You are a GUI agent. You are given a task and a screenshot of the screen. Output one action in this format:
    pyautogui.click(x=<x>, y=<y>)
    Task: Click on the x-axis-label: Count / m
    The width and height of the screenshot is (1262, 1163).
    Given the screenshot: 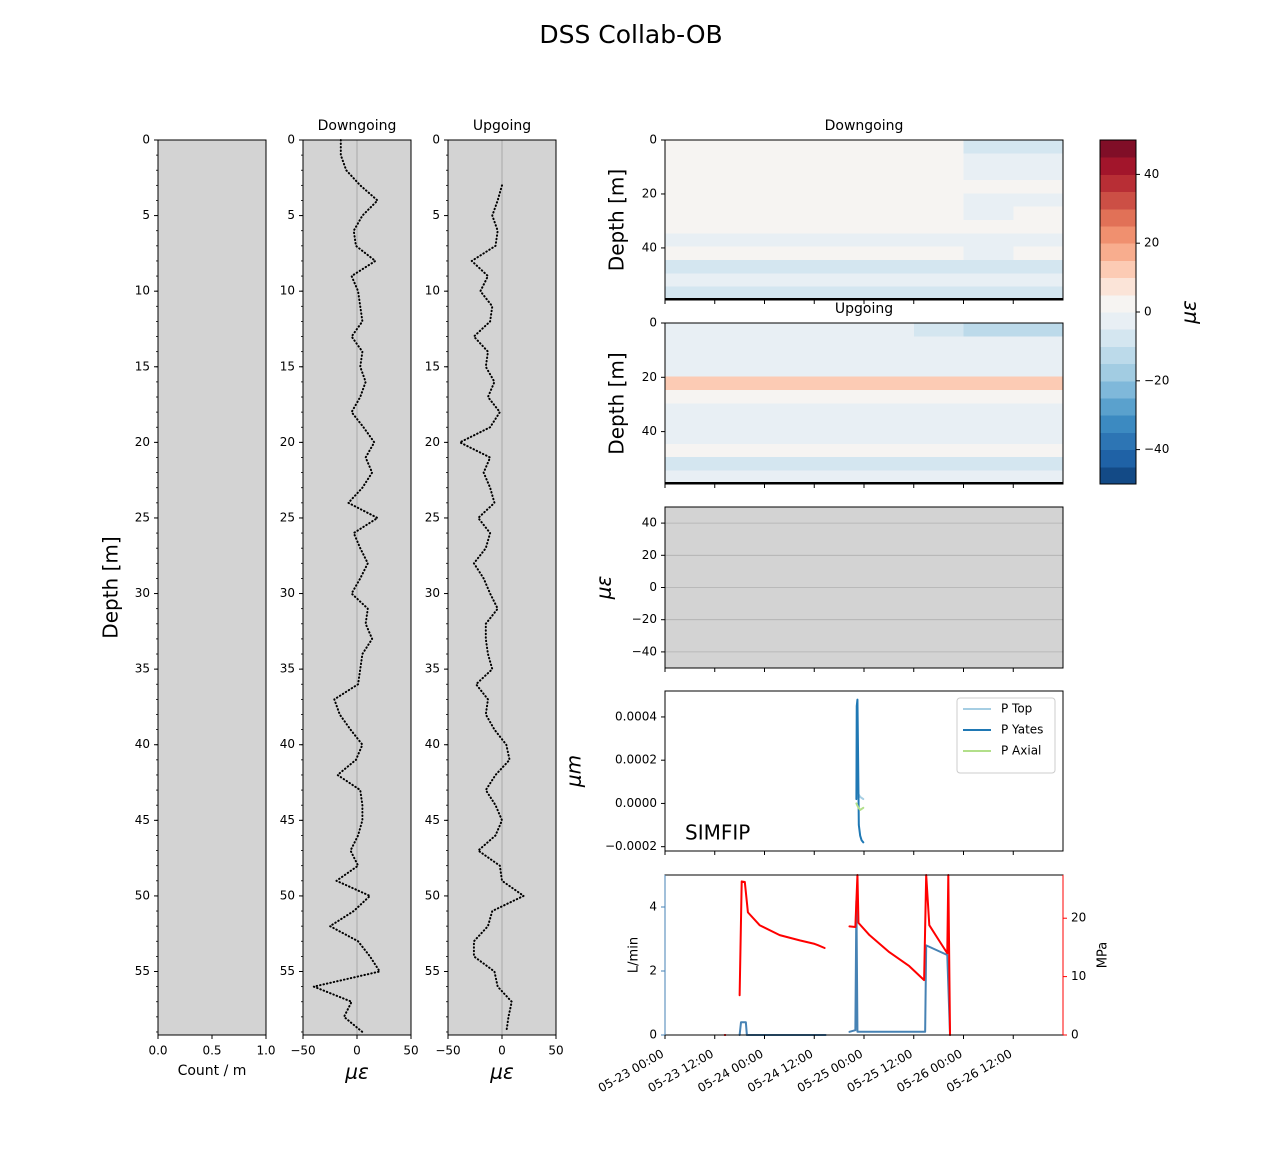 What is the action you would take?
    pyautogui.click(x=212, y=1071)
    